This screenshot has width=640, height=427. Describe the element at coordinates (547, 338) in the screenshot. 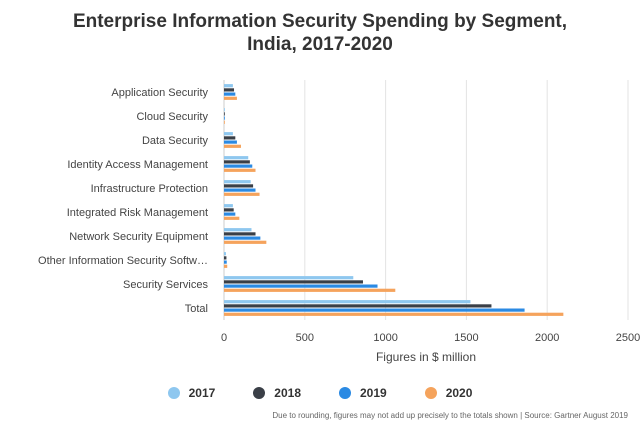

I see `x-tick-label-2000: 2000` at that location.